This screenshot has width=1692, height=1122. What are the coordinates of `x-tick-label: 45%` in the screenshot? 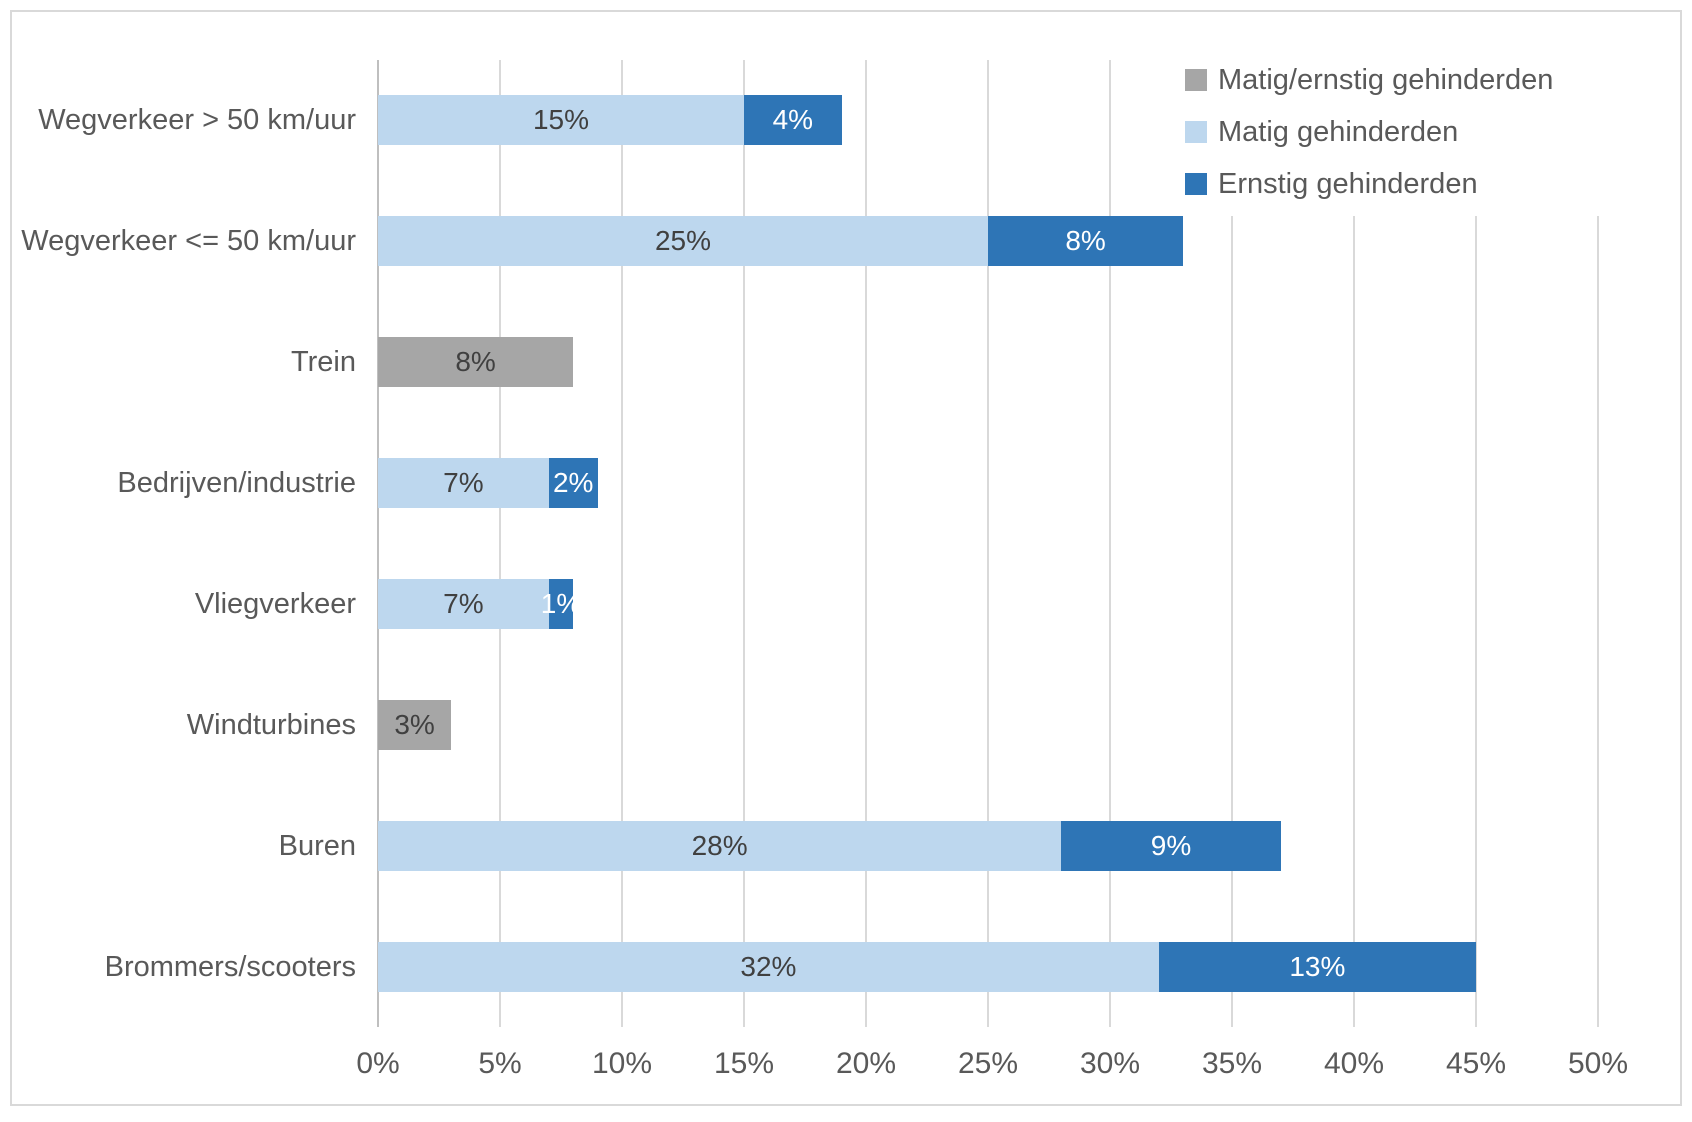 It's located at (1476, 1063).